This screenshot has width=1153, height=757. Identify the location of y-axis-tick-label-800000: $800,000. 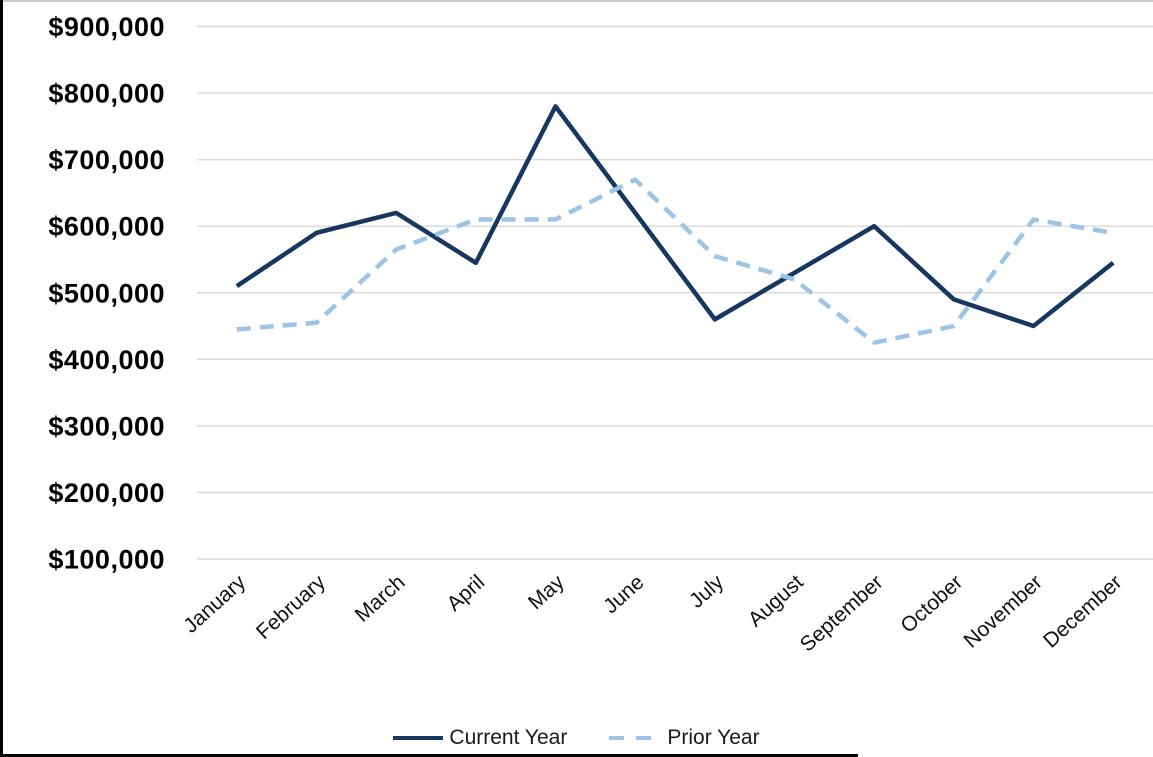
(106, 94).